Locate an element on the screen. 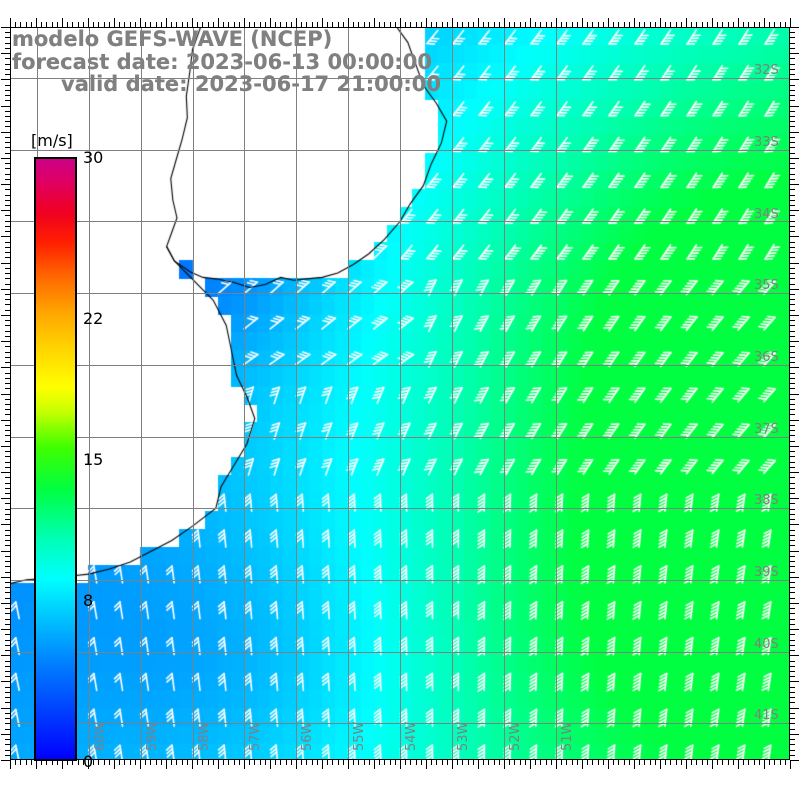 This screenshot has height=800, width=800. top-axis-ticks is located at coordinates (400, 21).